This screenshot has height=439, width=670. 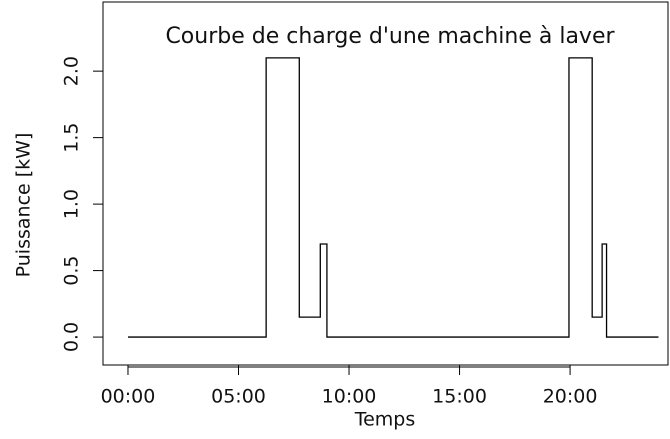 I want to click on y-tick-label: 0.0, so click(x=72, y=337).